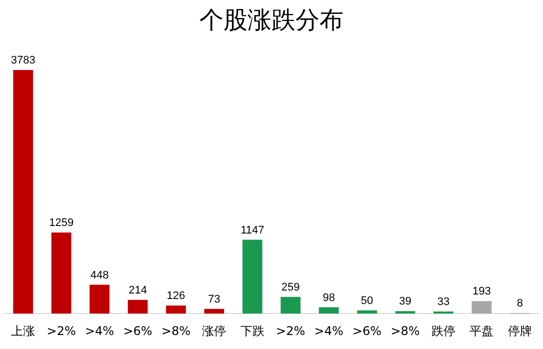 The width and height of the screenshot is (543, 349). I want to click on x-tick-label: 停牌, so click(520, 331).